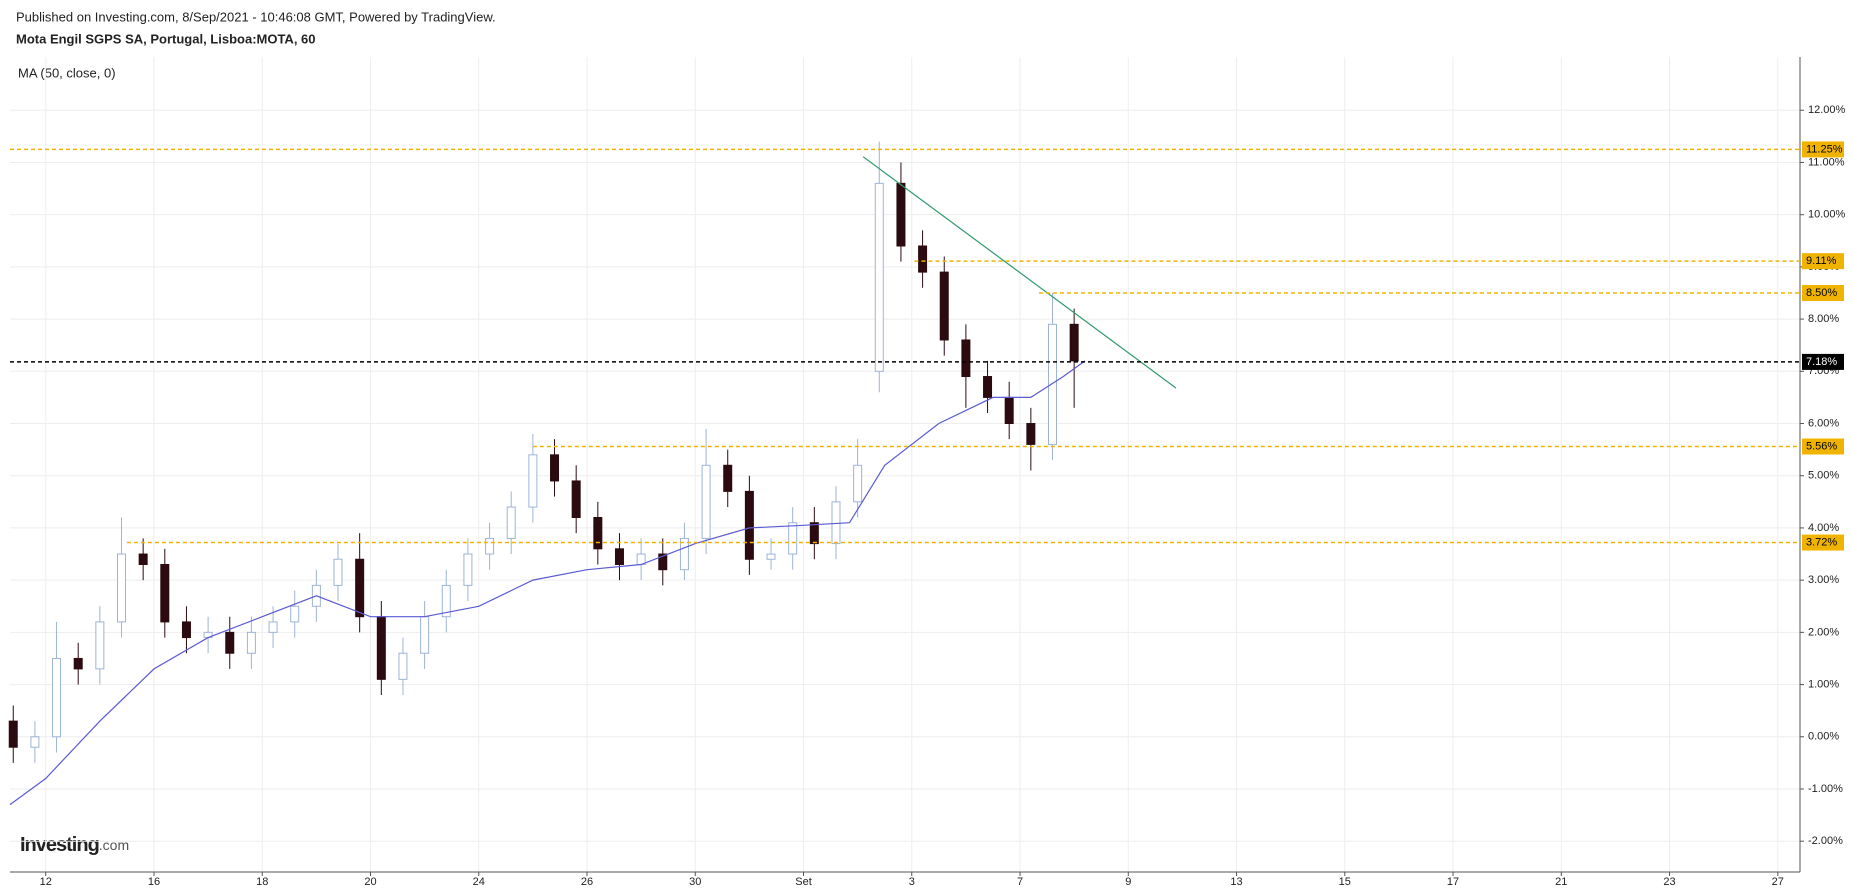 The width and height of the screenshot is (1853, 889). I want to click on y-tick-label: 3.00%, so click(1823, 580).